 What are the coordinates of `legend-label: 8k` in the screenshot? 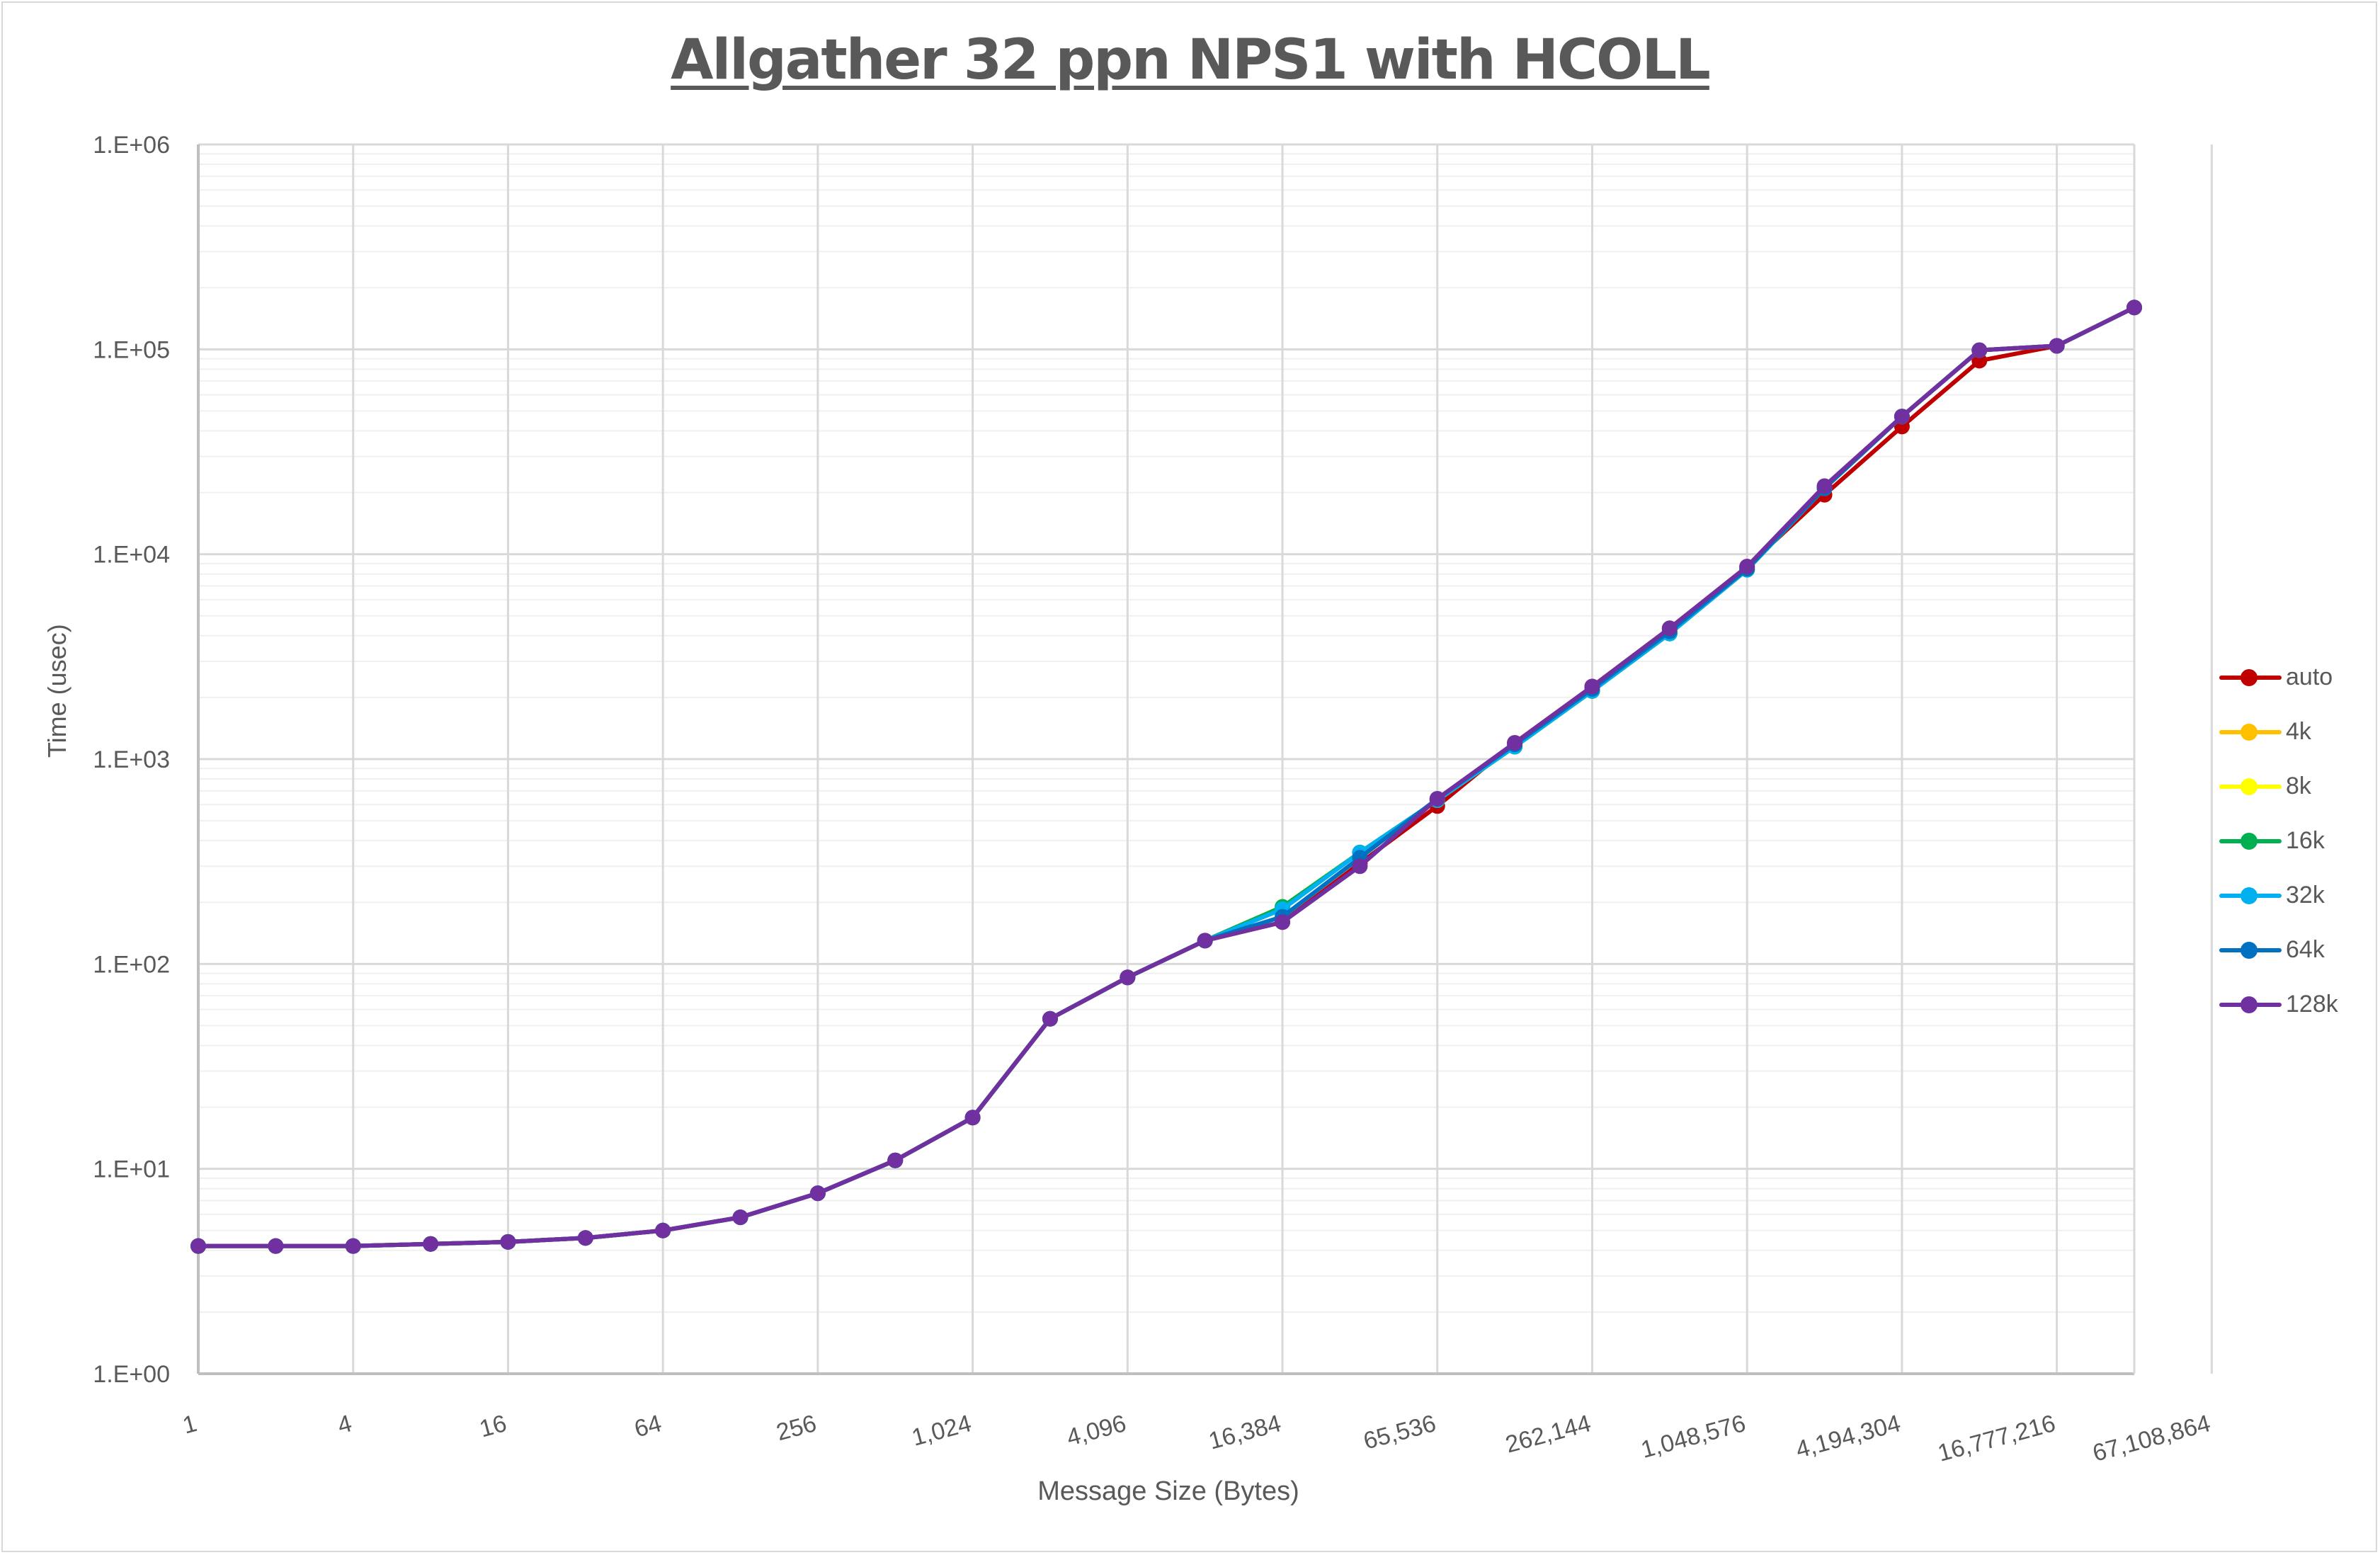 It's located at (2298, 786).